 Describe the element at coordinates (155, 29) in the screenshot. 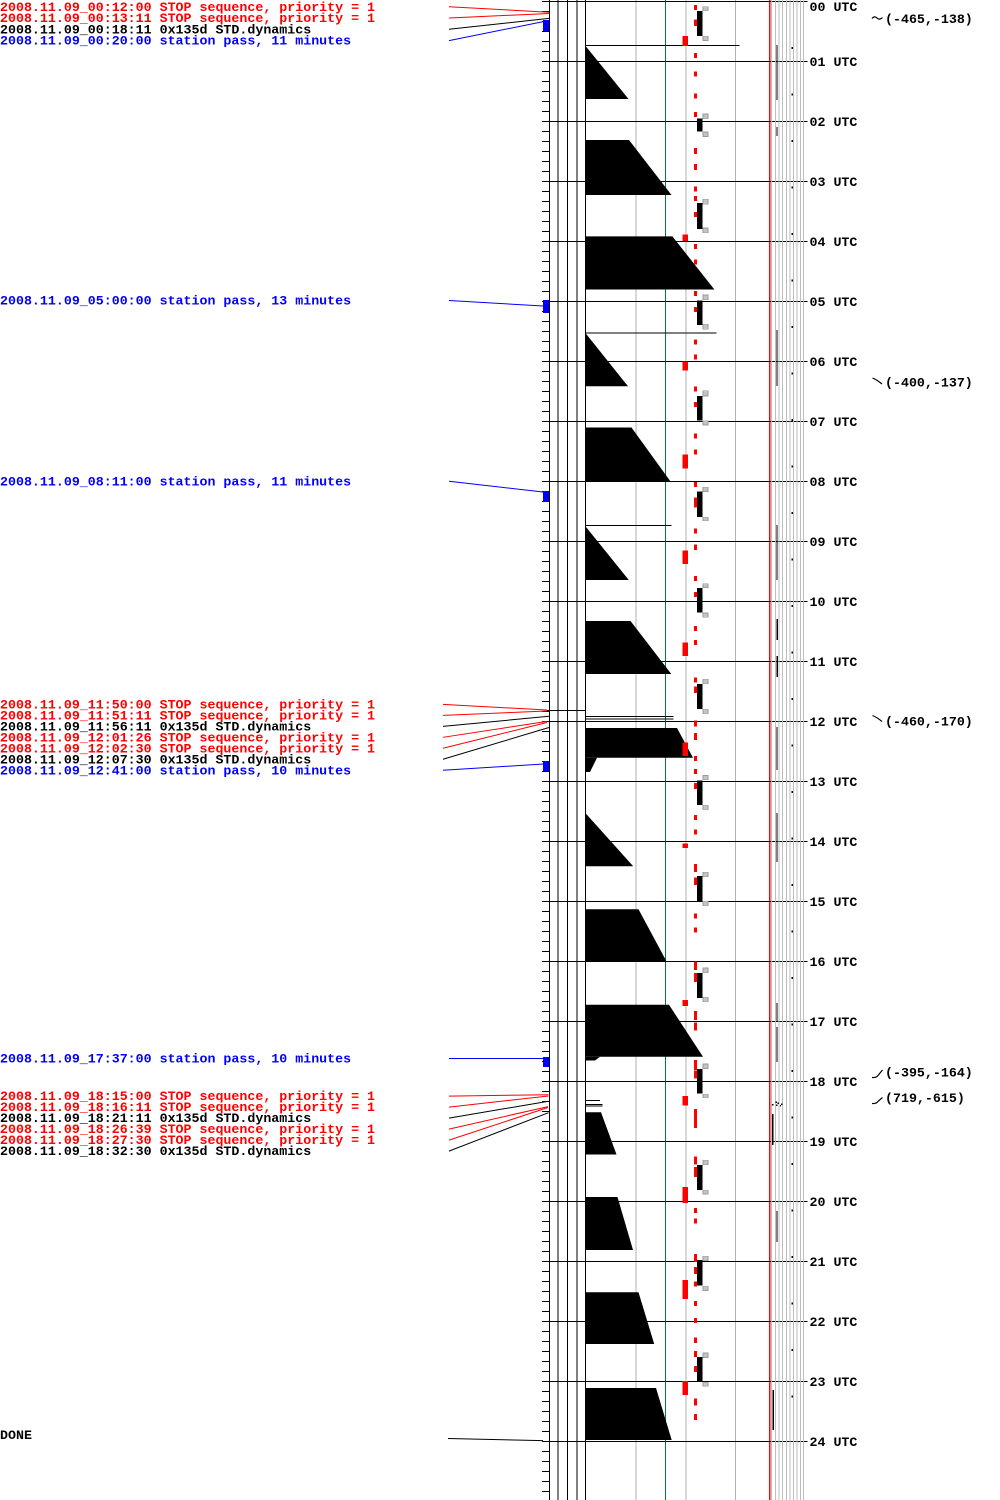

I see `svg-text:2008.11.09_00:18:11 0x135d STD: 2008.11.09_00:18:11 0x135d STD.dynamics` at that location.